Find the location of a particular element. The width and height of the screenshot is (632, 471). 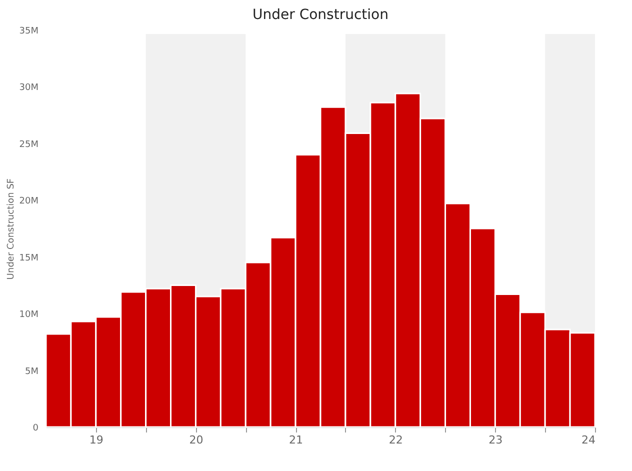

x-tick-label: 19 is located at coordinates (96, 440).